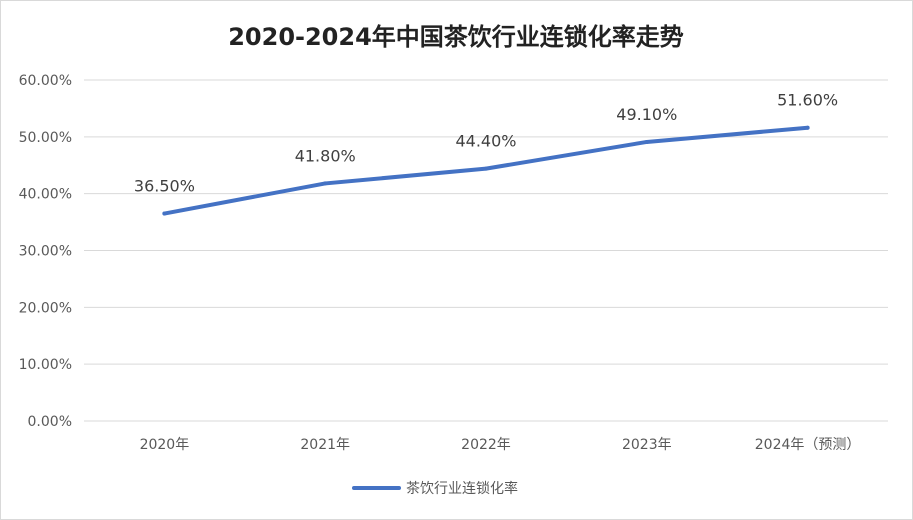 The image size is (913, 520). What do you see at coordinates (45, 138) in the screenshot?
I see `y-tick-label: 50.00%` at bounding box center [45, 138].